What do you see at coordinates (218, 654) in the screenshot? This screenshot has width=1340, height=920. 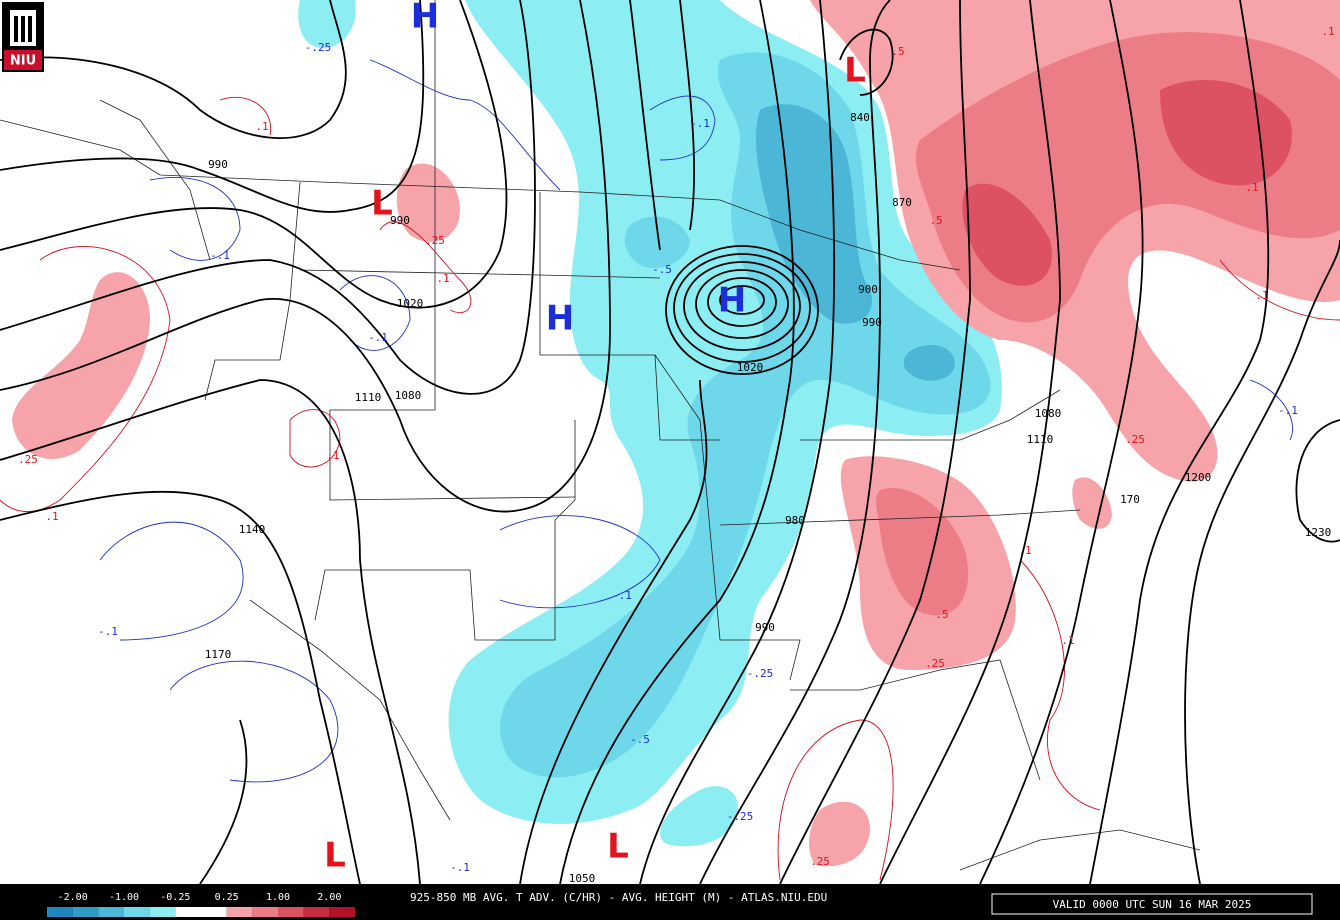 I see `contour-label: 1170` at bounding box center [218, 654].